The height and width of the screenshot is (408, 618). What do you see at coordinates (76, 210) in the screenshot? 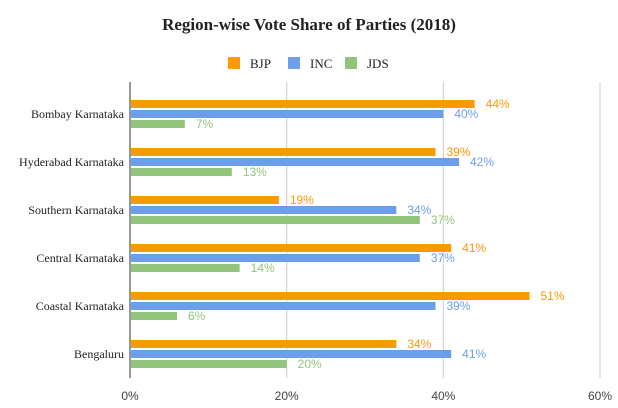
I see `category-label: Southern Karnataka` at bounding box center [76, 210].